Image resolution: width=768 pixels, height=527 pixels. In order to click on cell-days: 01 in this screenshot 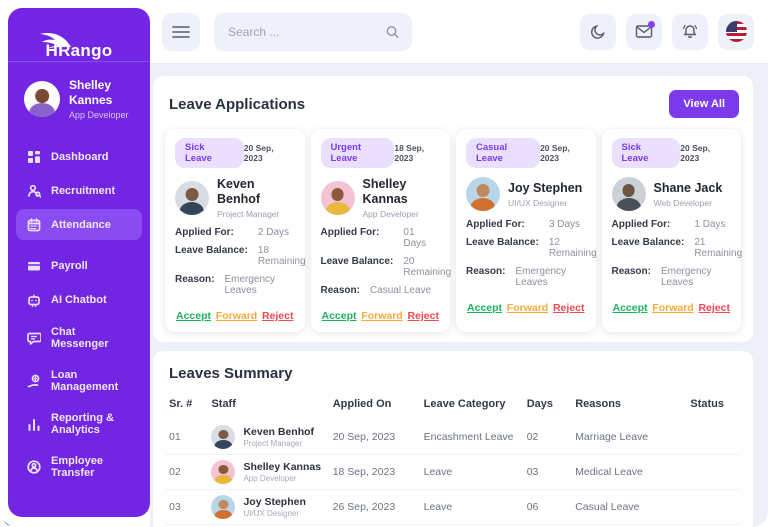, I will do `click(547, 525)`.